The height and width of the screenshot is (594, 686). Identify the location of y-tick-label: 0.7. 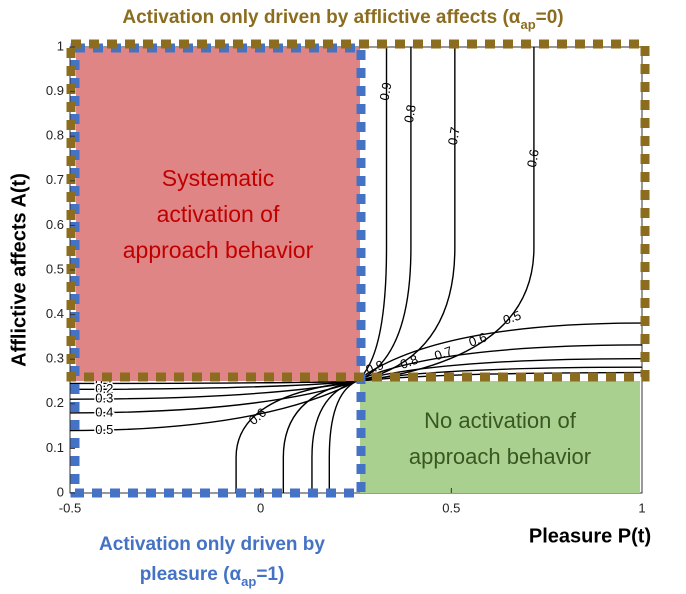
(55, 179).